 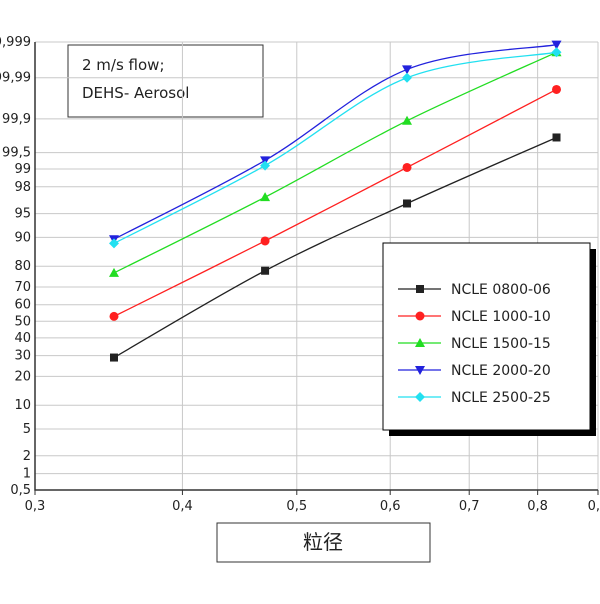 What do you see at coordinates (165, 81) in the screenshot?
I see `annotation-box` at bounding box center [165, 81].